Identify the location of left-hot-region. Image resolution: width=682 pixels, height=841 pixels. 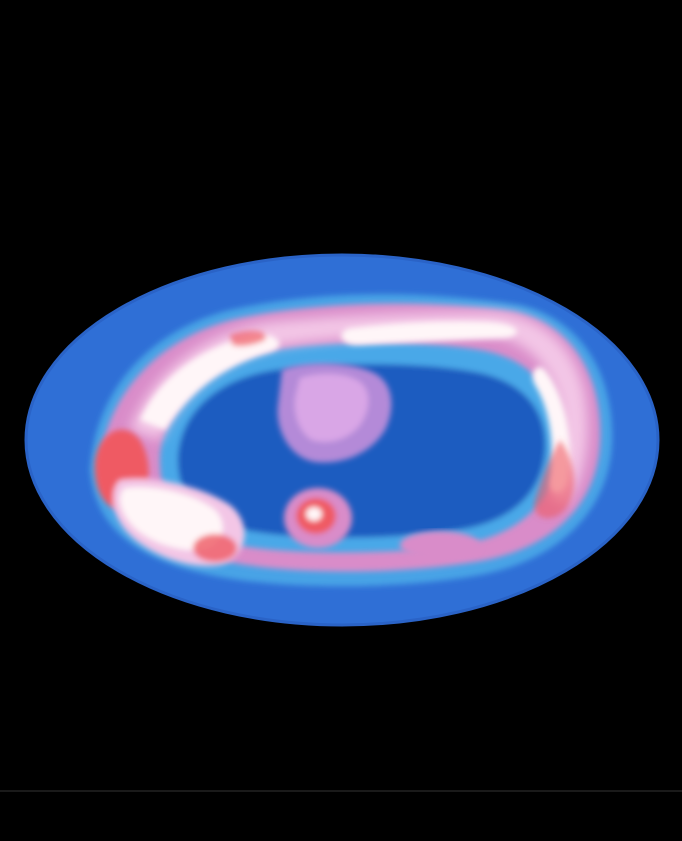
(169, 497).